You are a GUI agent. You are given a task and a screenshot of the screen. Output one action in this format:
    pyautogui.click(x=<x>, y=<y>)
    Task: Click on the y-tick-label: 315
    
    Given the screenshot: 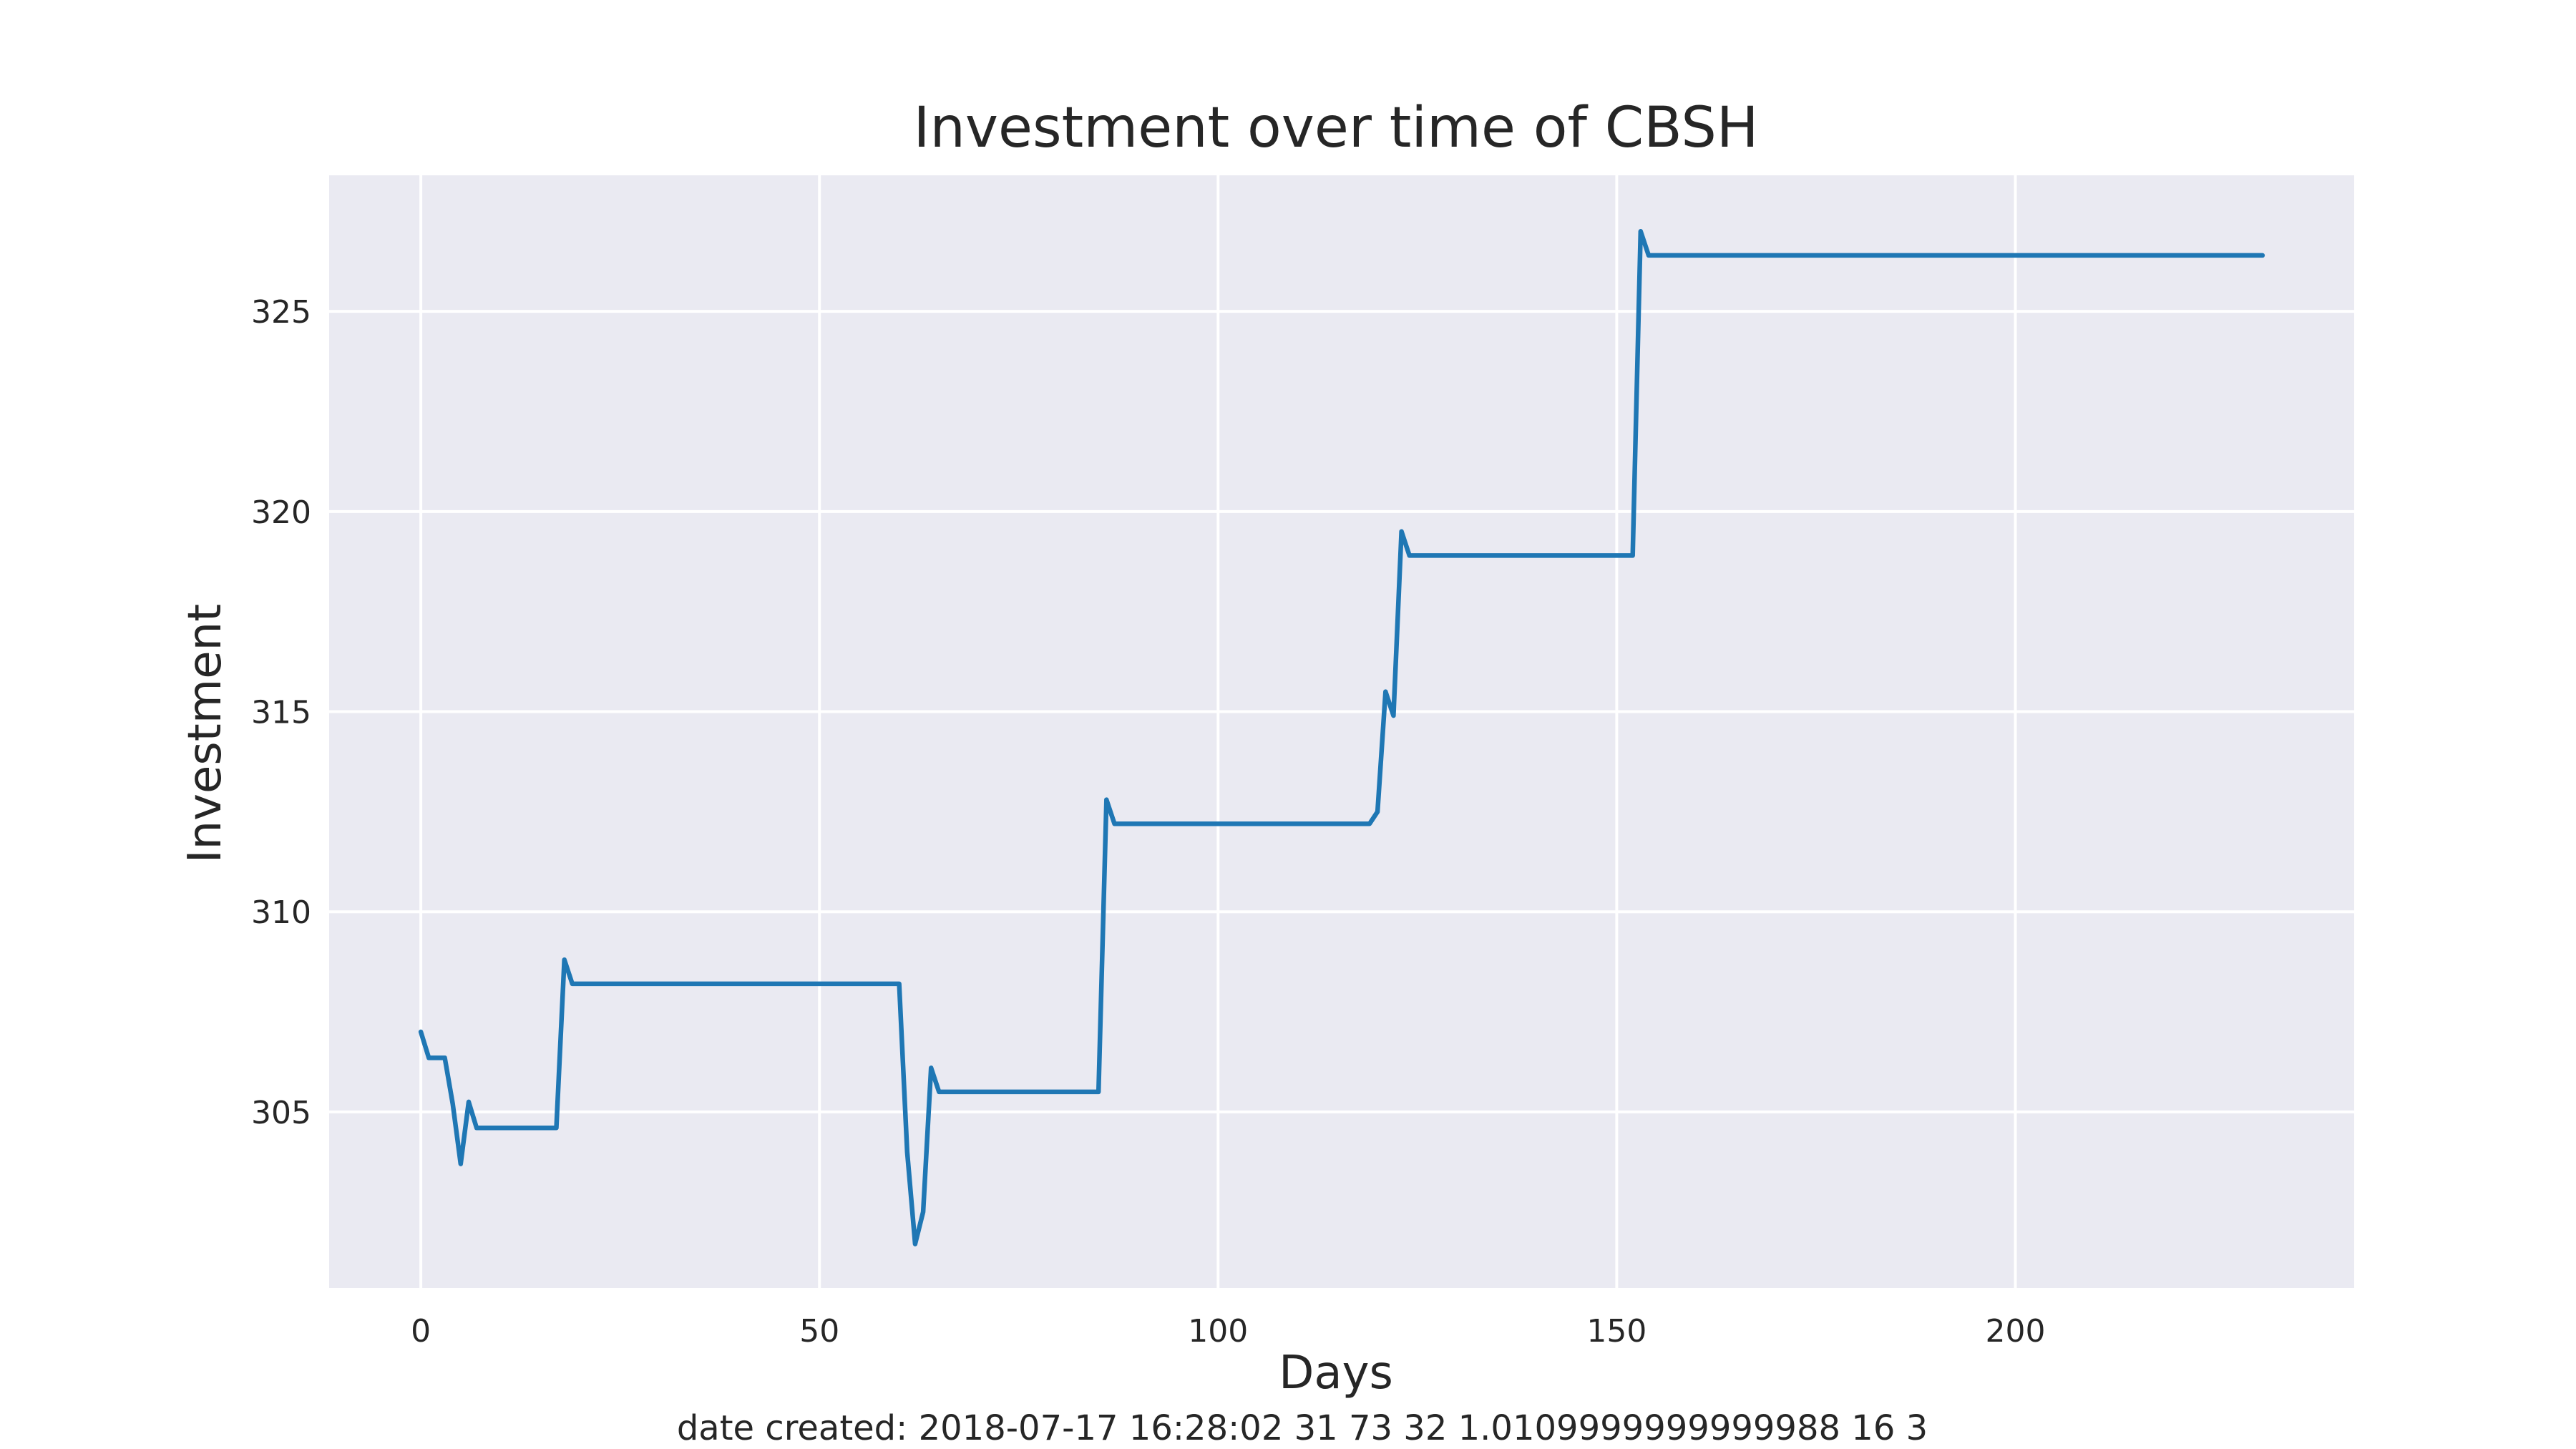 What is the action you would take?
    pyautogui.click(x=281, y=713)
    